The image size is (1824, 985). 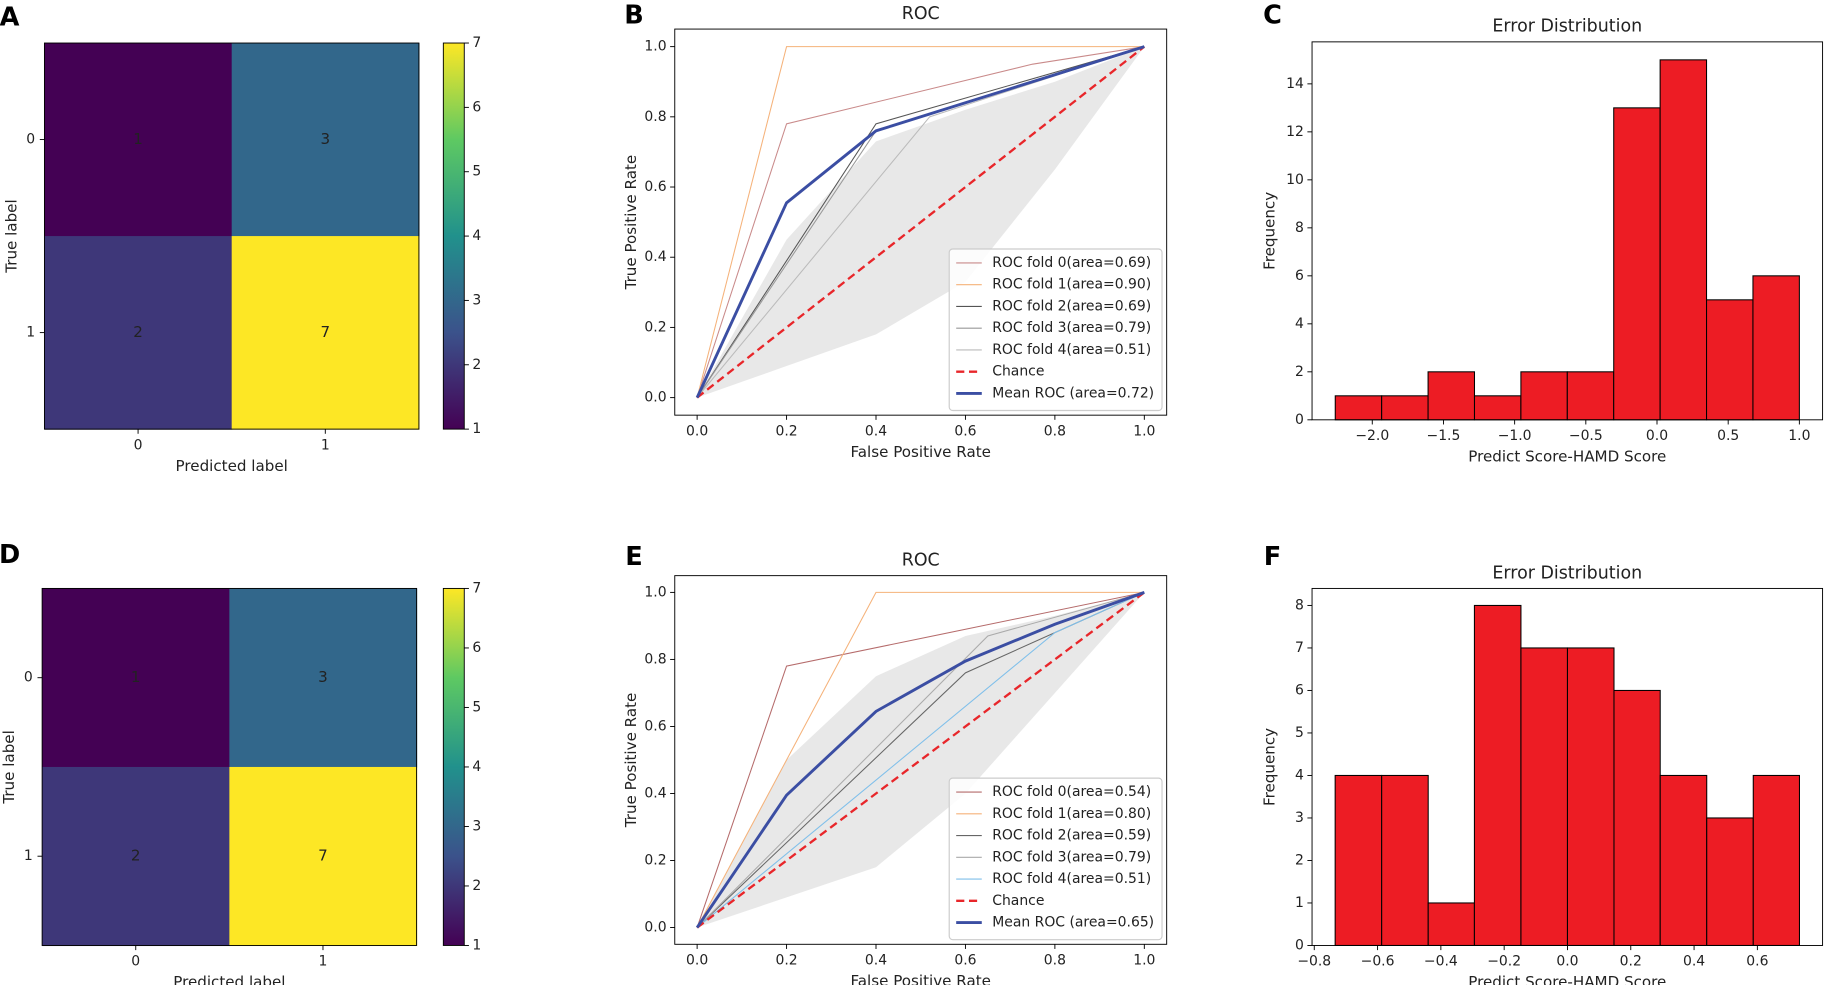 I want to click on legend-label: ROC fold 1(area=0.80), so click(x=1071, y=814).